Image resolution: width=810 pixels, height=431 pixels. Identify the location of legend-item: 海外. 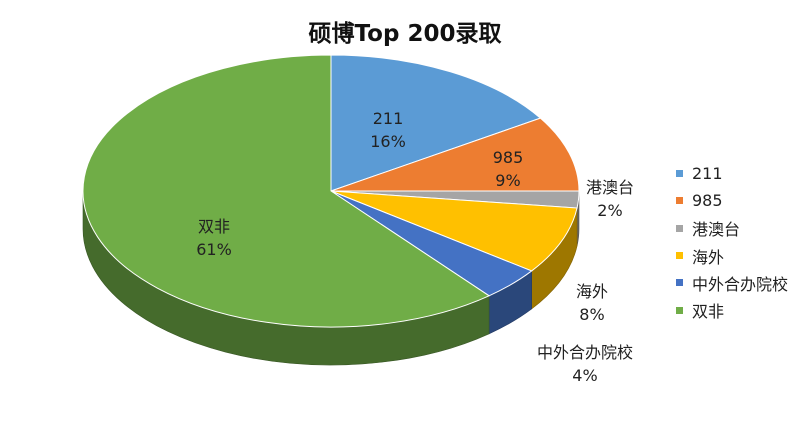
(732, 255).